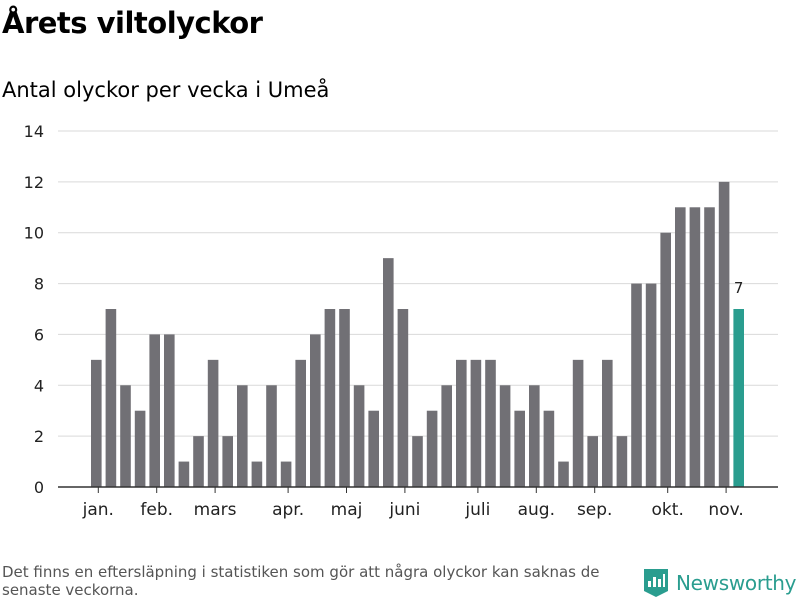 Image resolution: width=800 pixels, height=600 pixels. What do you see at coordinates (39, 284) in the screenshot?
I see `y-tick-label: 8` at bounding box center [39, 284].